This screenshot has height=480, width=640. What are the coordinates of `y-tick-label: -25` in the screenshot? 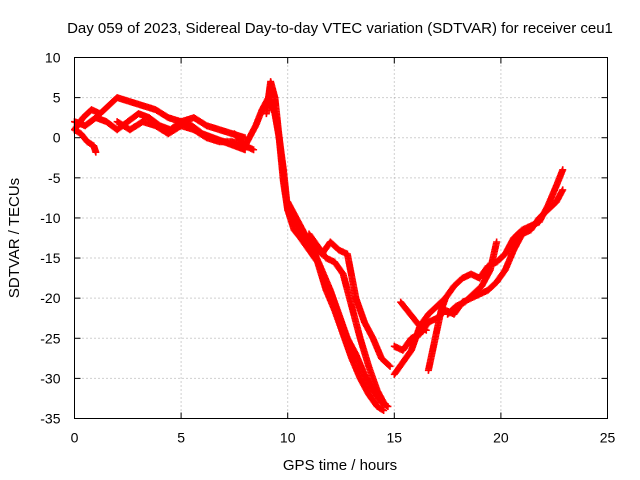 It's located at (50, 338).